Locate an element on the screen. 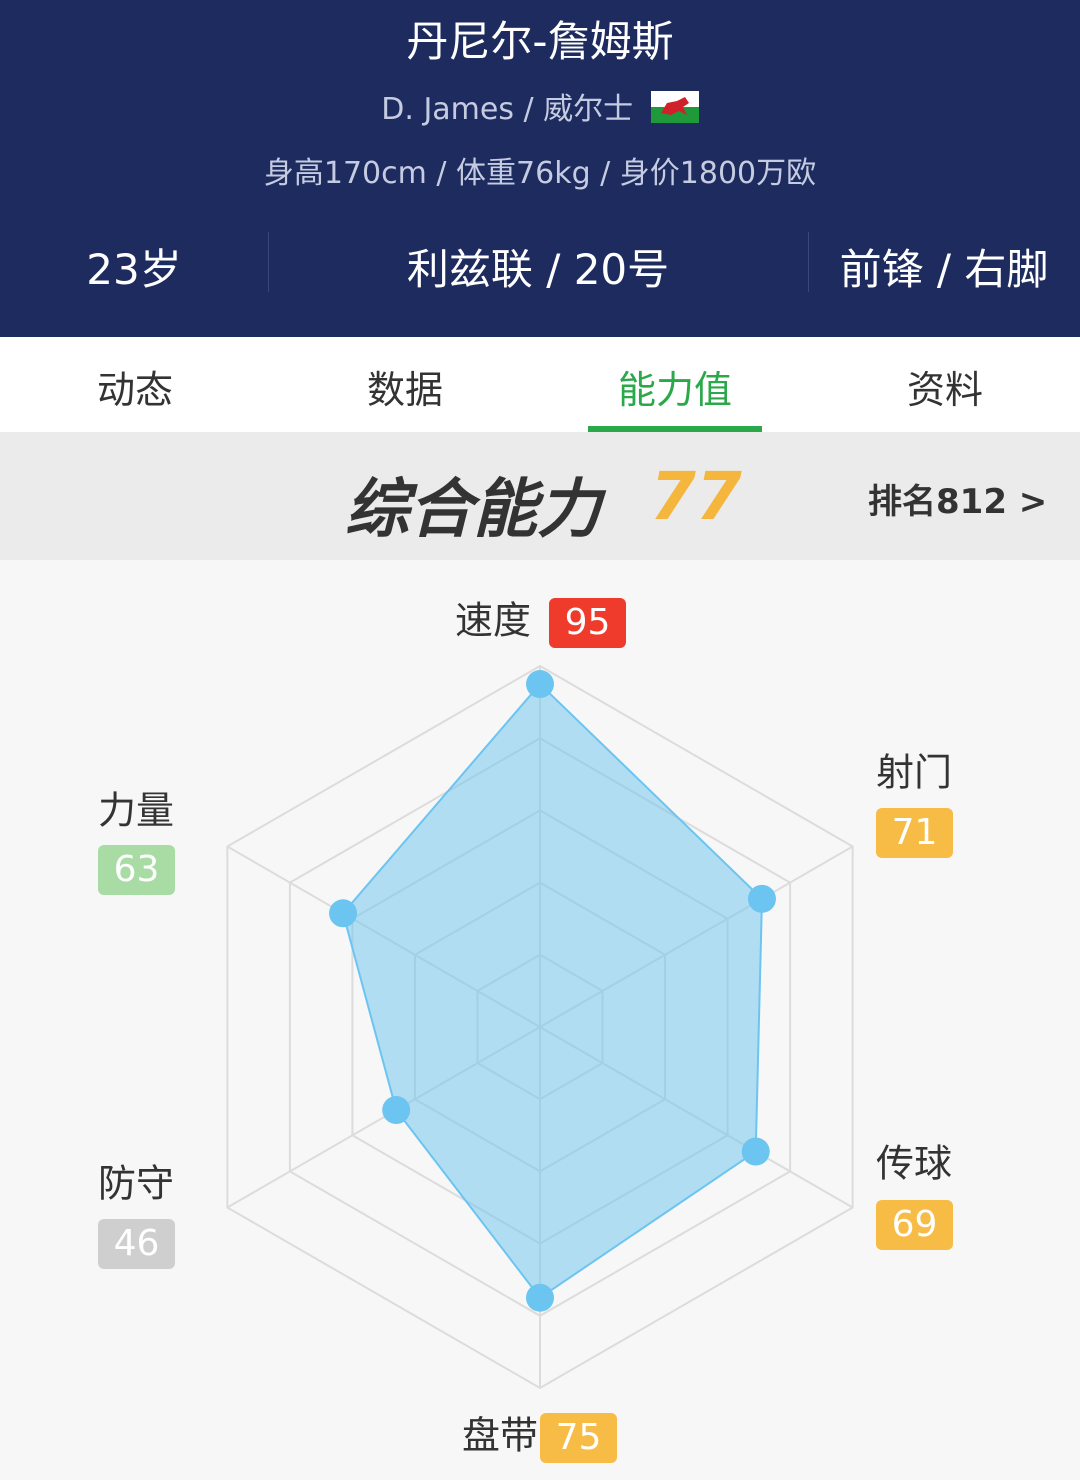 This screenshot has height=1480, width=1080. axis-label: 速度 is located at coordinates (493, 621).